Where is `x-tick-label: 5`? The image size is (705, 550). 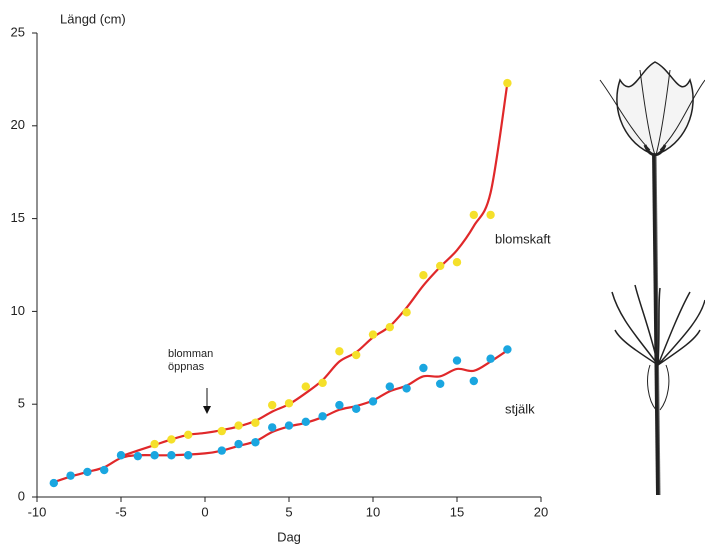 x-tick-label: 5 is located at coordinates (288, 511).